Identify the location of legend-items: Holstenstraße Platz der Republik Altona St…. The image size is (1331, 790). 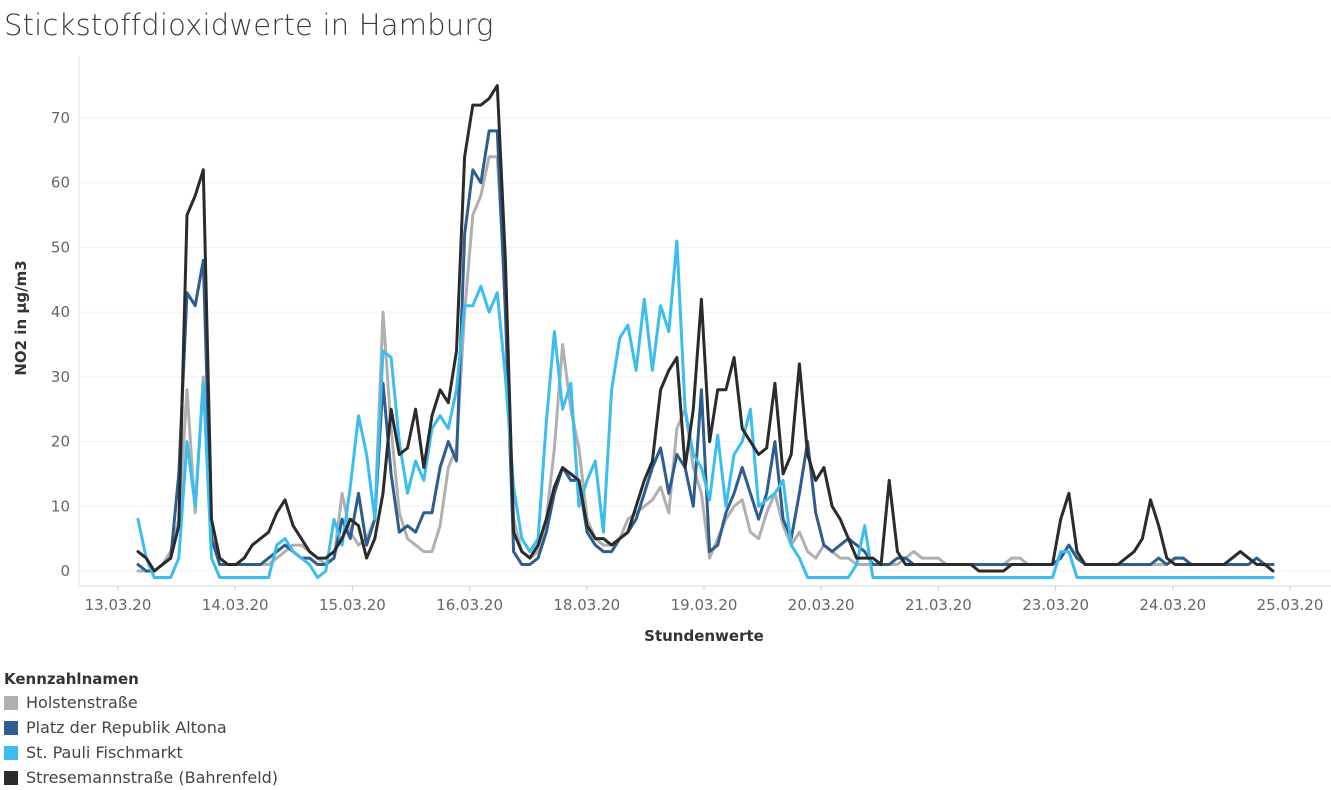
(141, 740).